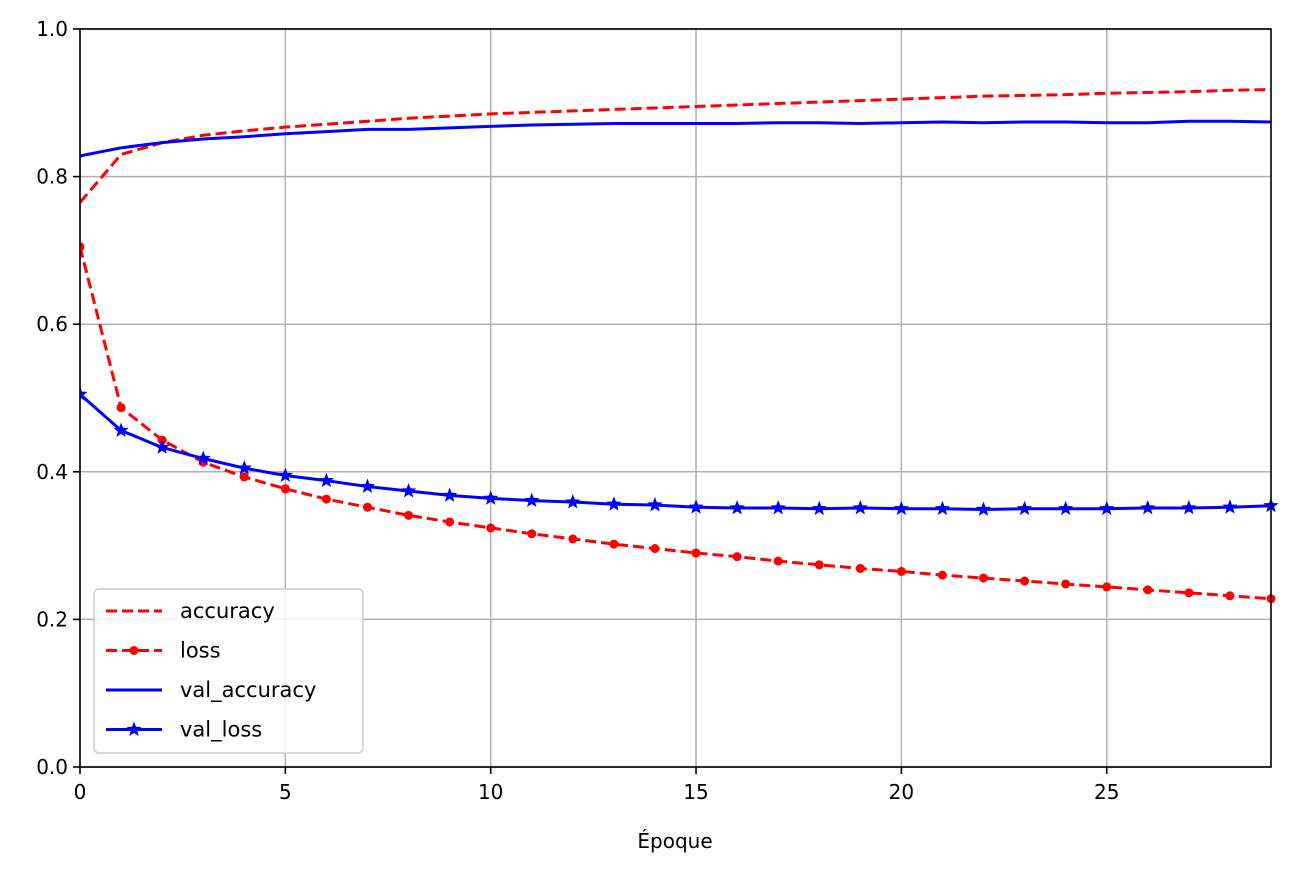 This screenshot has height=873, width=1289. Describe the element at coordinates (248, 690) in the screenshot. I see `legend-label: val_accuracy` at that location.